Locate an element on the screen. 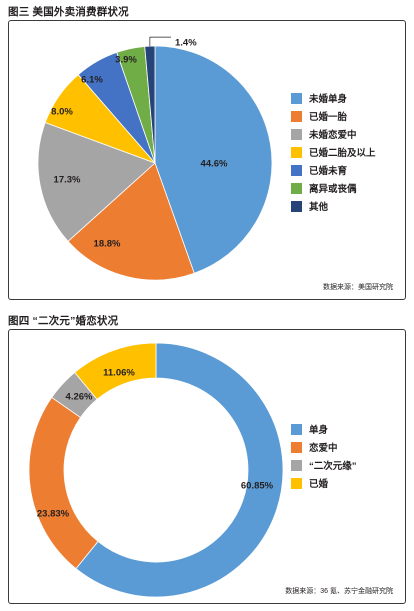  legend-item: 单身 is located at coordinates (324, 429).